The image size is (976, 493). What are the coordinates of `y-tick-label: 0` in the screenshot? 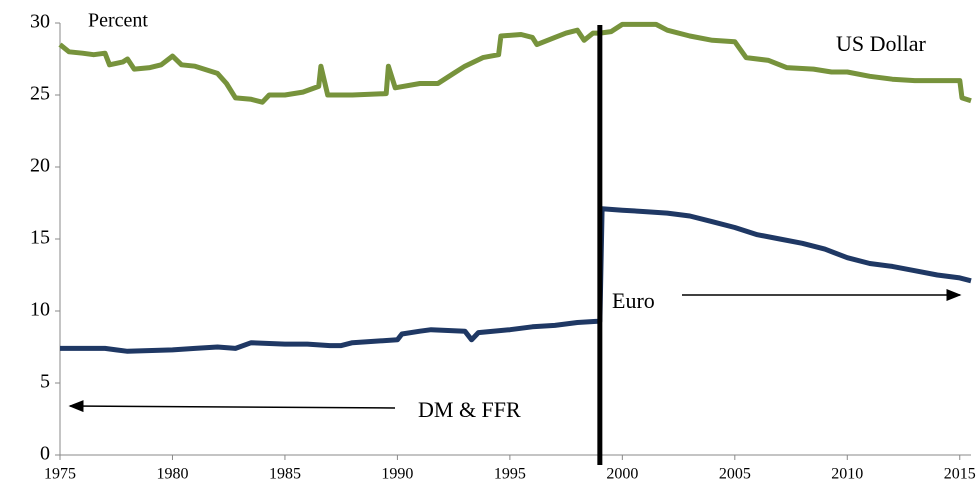 It's located at (45, 454).